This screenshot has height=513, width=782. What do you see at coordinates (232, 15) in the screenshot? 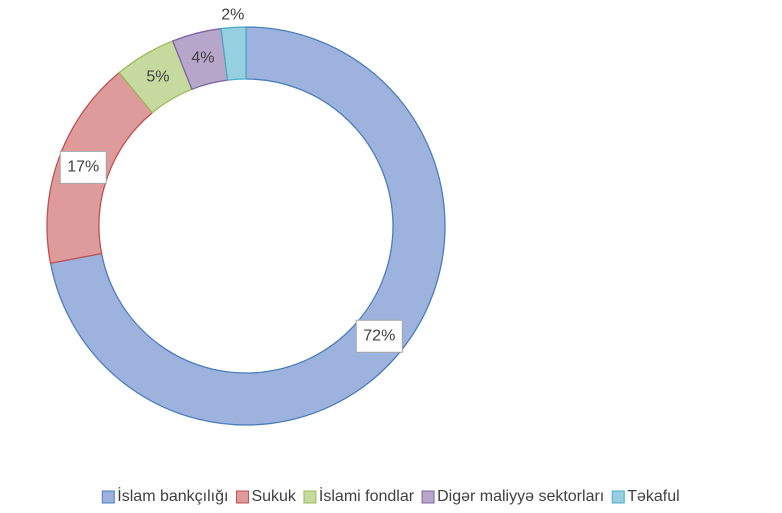
I see `data-label: 2%` at bounding box center [232, 15].